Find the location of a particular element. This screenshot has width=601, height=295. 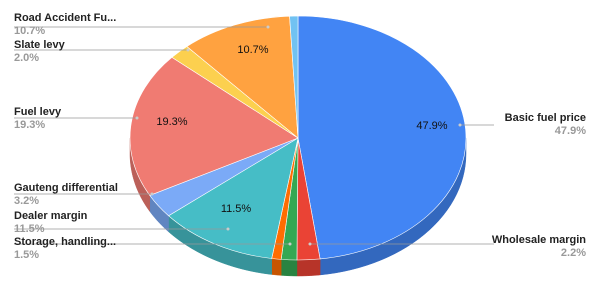

legend-label: Basic fuel price is located at coordinates (545, 118).